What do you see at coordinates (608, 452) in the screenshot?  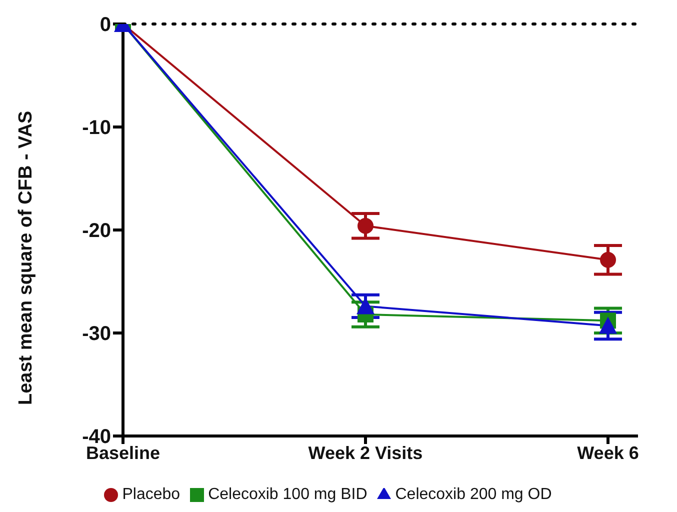 I see `x-tick-label: Week 6` at bounding box center [608, 452].